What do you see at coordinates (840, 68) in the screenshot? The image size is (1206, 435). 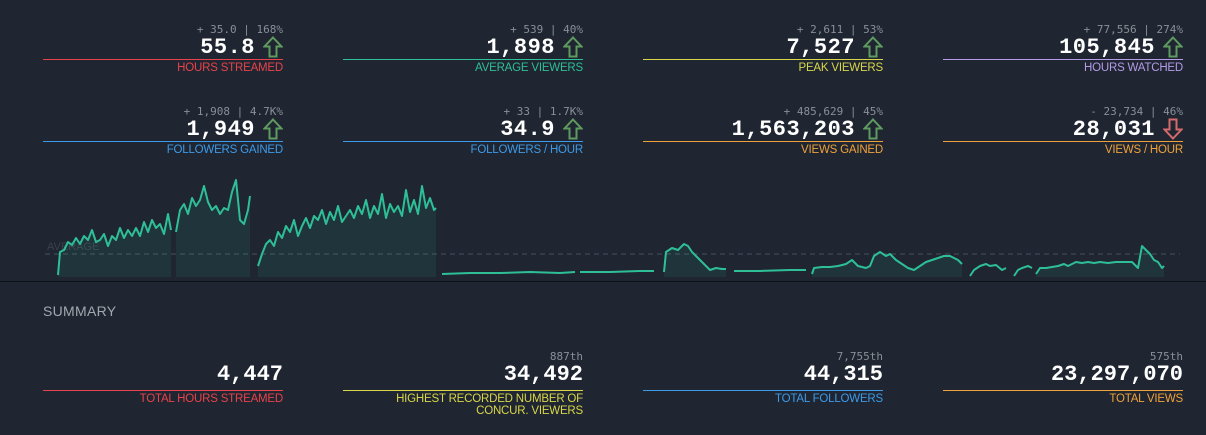 I see `stat-label: PEAK VIEWERS` at bounding box center [840, 68].